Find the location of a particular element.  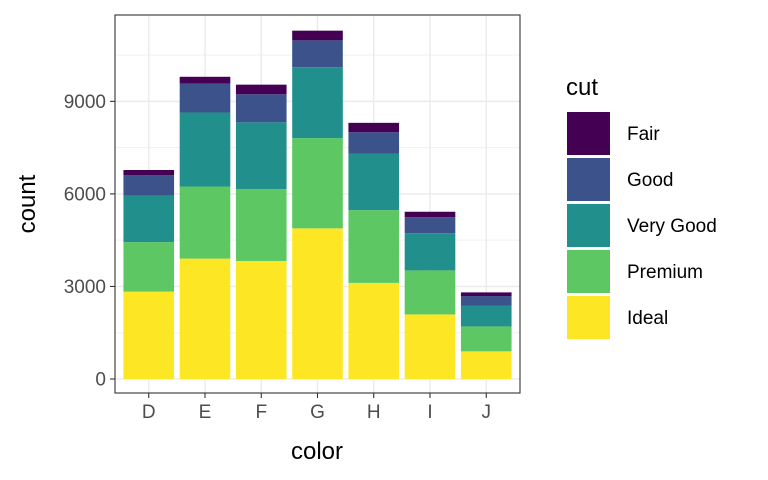

legend-key-good is located at coordinates (588, 179).